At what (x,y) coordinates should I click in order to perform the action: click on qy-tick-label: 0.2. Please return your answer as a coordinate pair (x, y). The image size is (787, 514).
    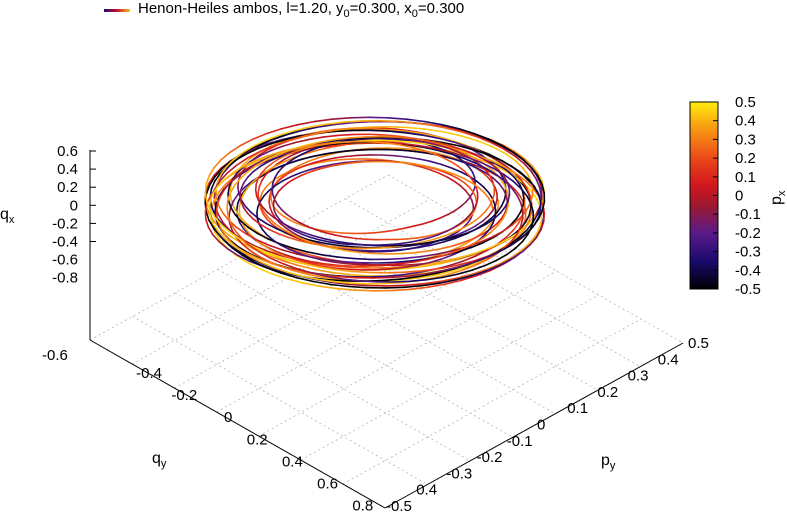
    Looking at the image, I should click on (257, 439).